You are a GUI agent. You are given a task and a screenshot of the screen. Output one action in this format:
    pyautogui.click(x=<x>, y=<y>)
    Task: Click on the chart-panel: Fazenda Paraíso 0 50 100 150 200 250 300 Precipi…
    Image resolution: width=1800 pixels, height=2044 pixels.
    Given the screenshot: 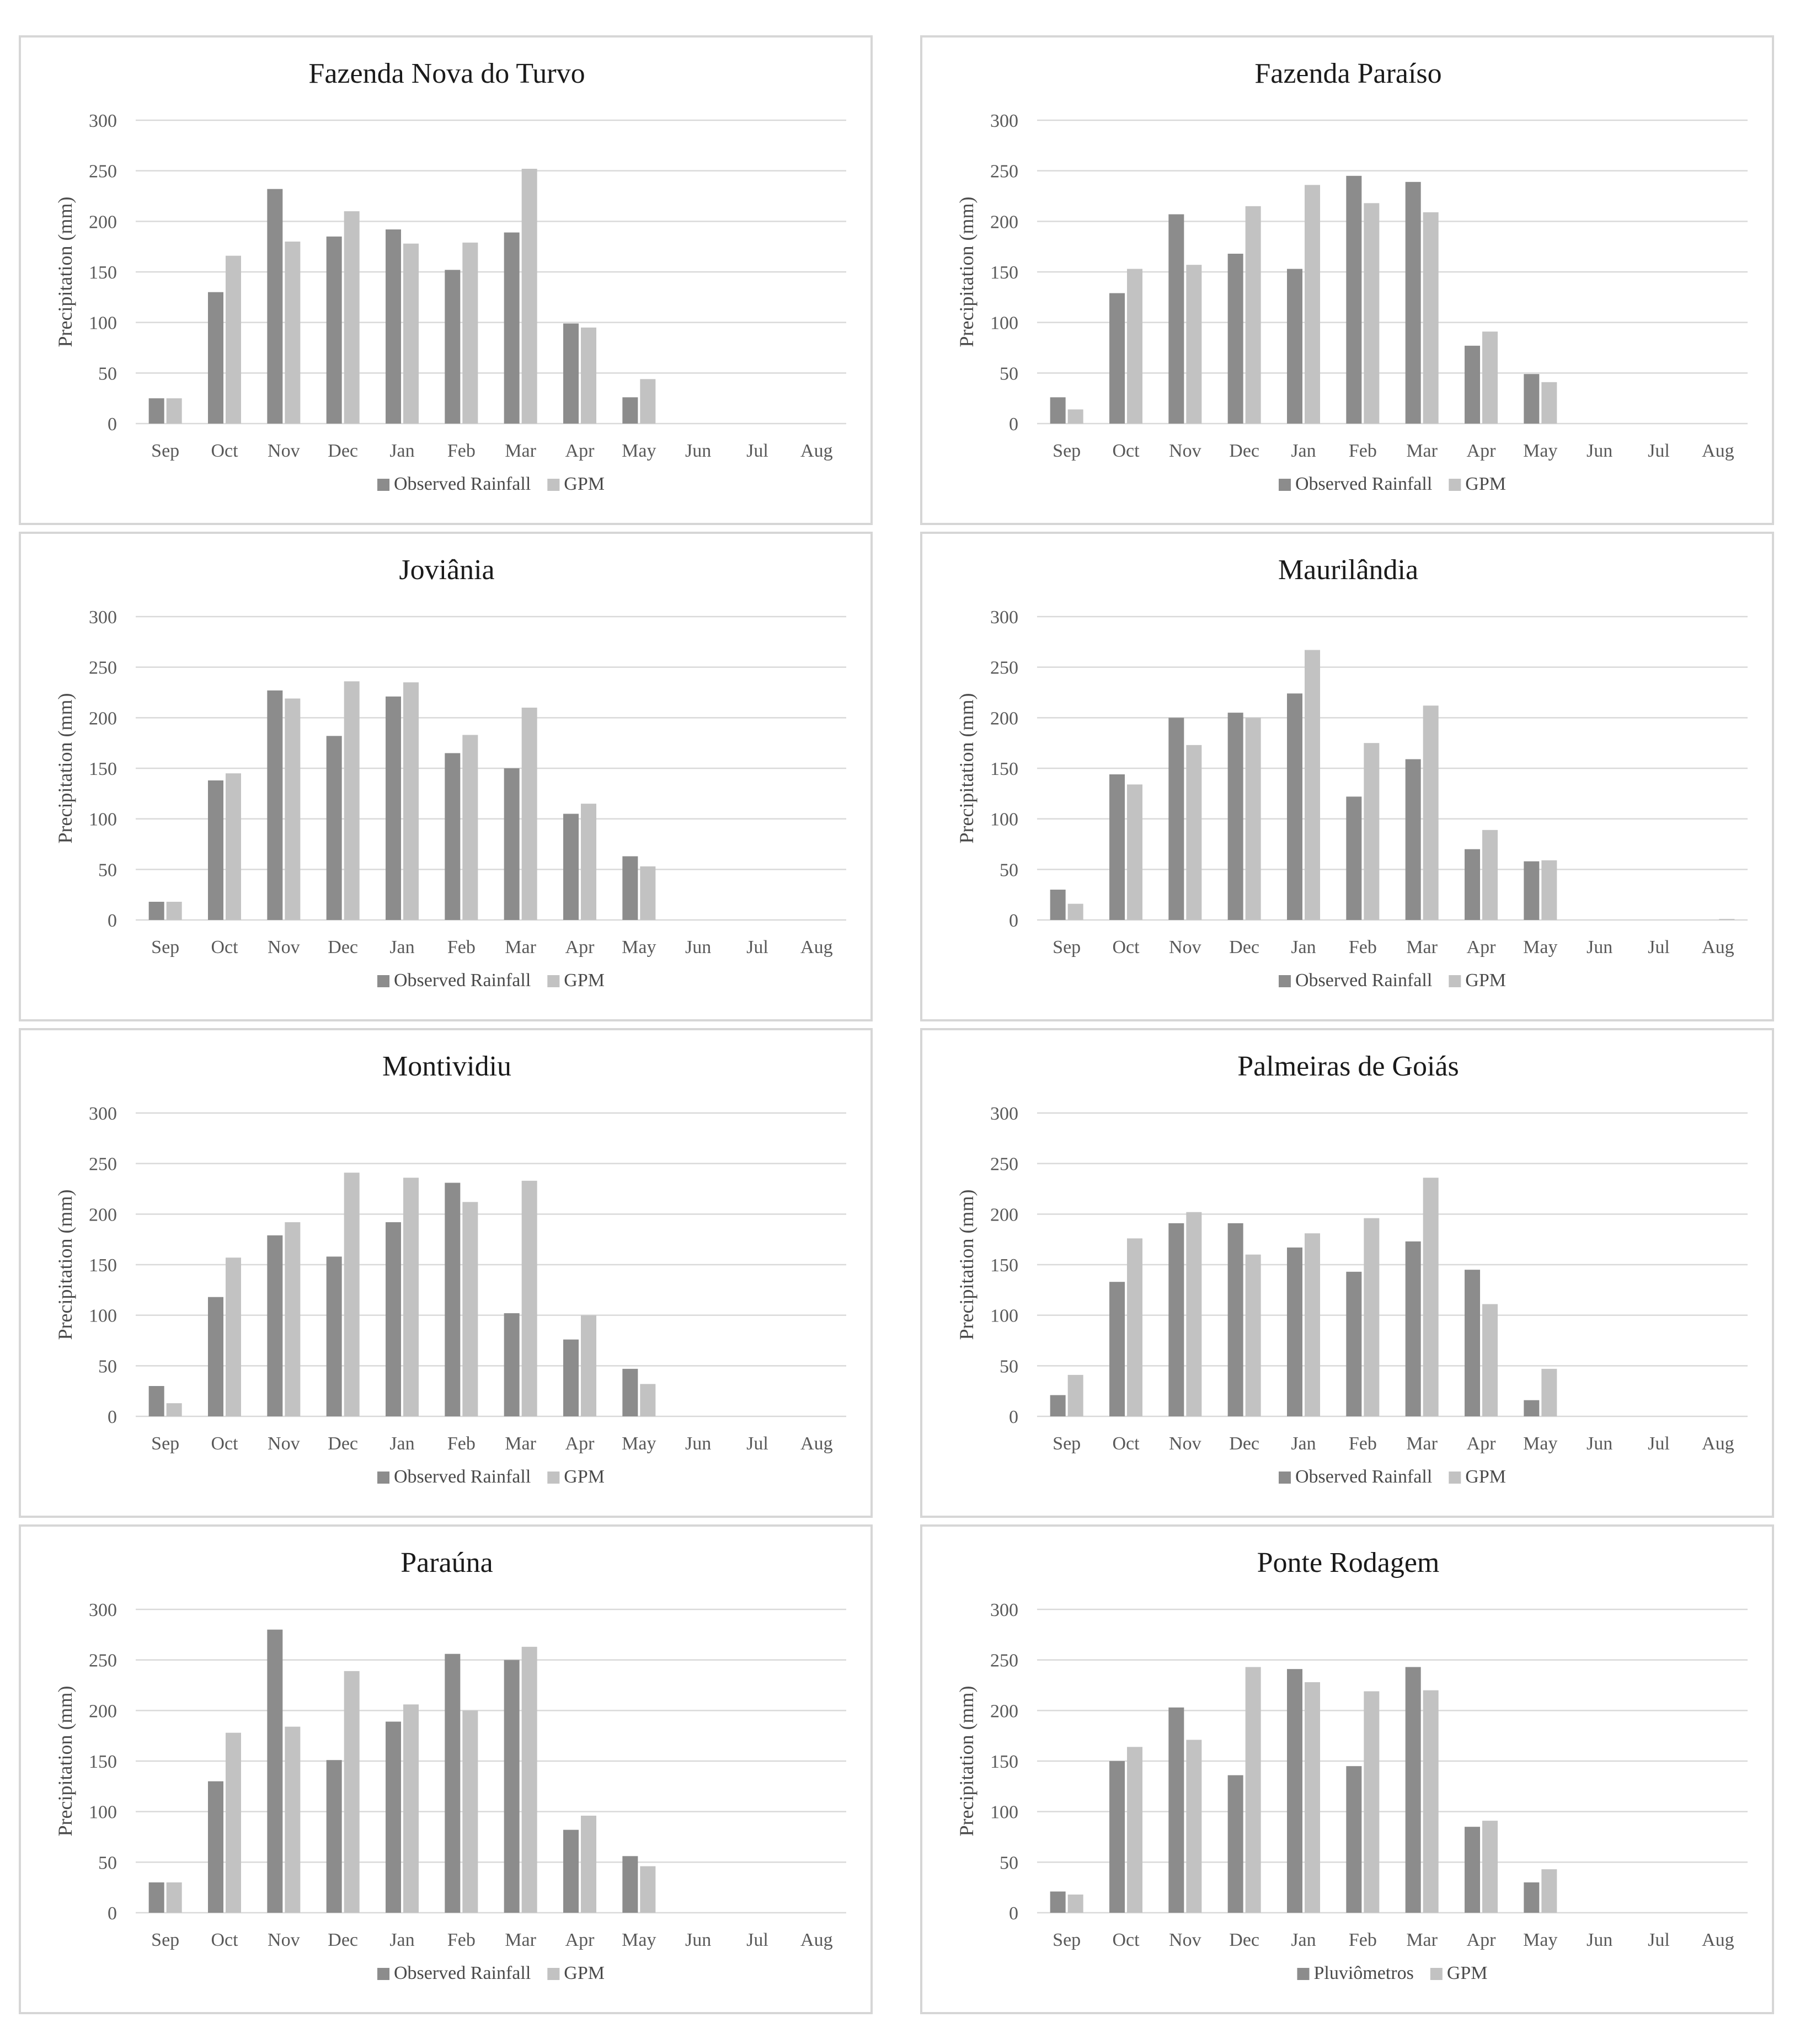 What is the action you would take?
    pyautogui.click(x=1347, y=280)
    